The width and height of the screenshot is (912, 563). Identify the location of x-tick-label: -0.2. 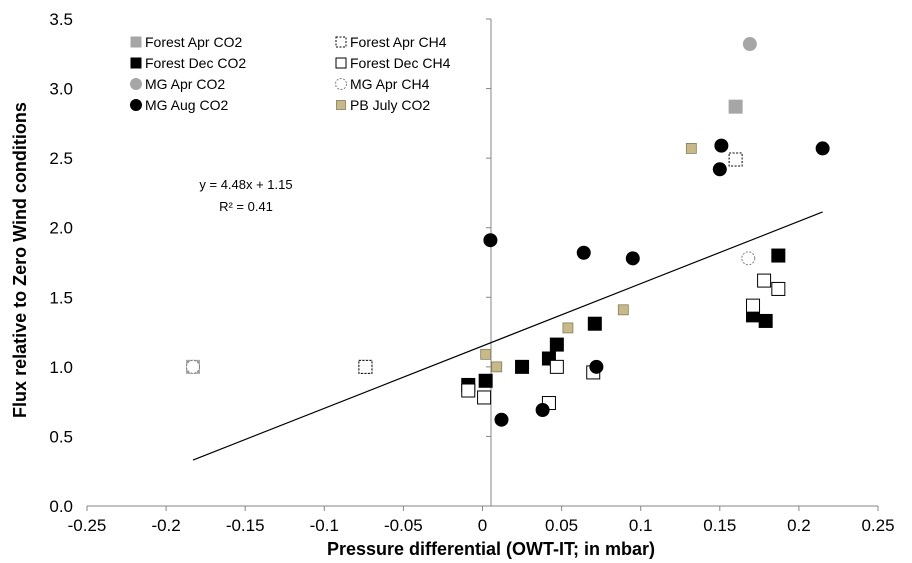
(165, 525).